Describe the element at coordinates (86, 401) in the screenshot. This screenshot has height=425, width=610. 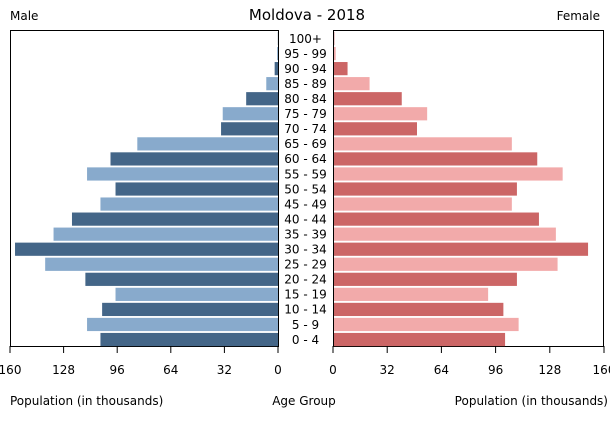
I see `x-axis-label-left: Population (in thousands)` at that location.